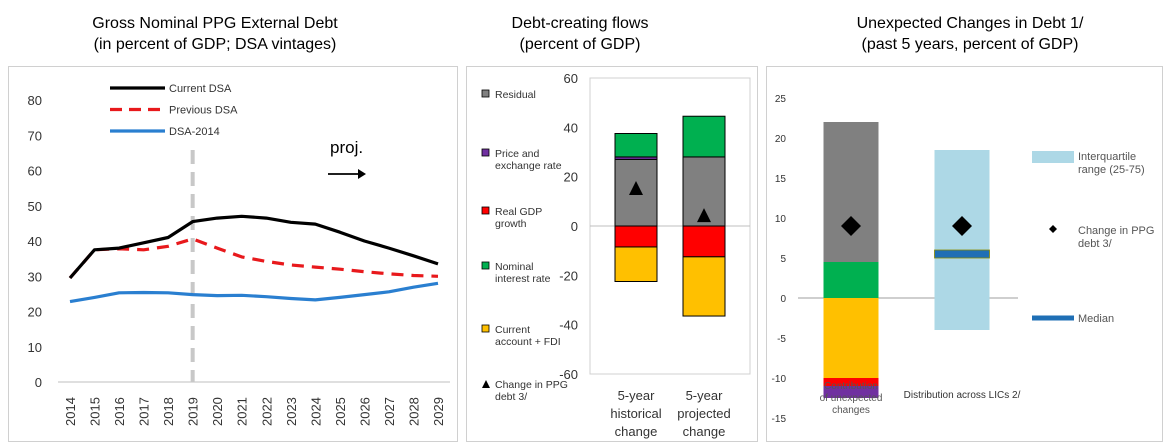 The width and height of the screenshot is (1171, 445). What do you see at coordinates (783, 259) in the screenshot?
I see `chart3-y-tick: 5` at bounding box center [783, 259].